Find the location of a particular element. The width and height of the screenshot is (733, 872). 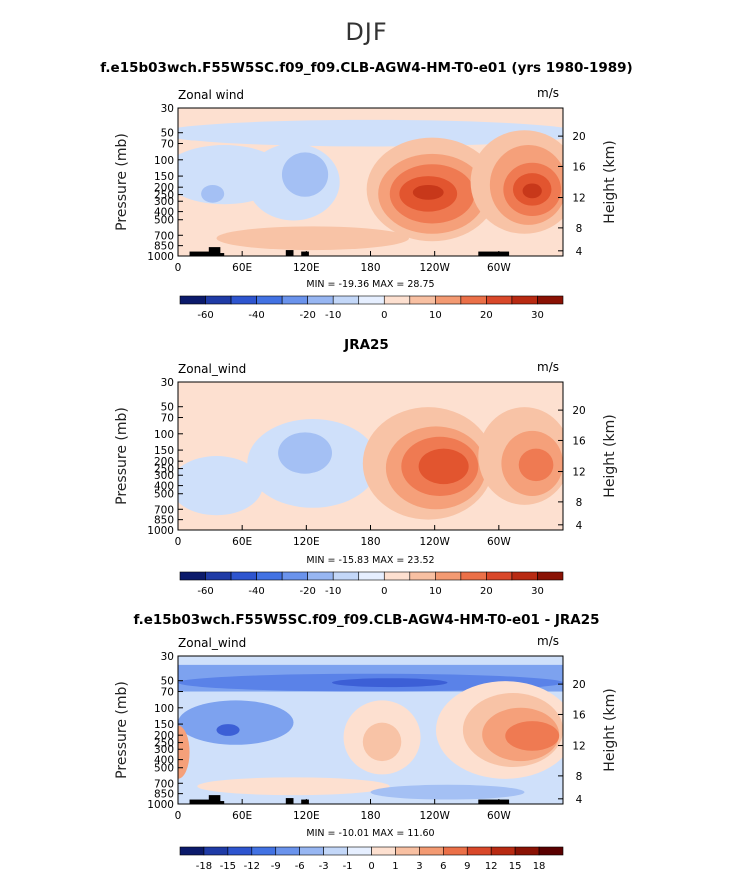

contour-positive-180-core is located at coordinates (382, 742).